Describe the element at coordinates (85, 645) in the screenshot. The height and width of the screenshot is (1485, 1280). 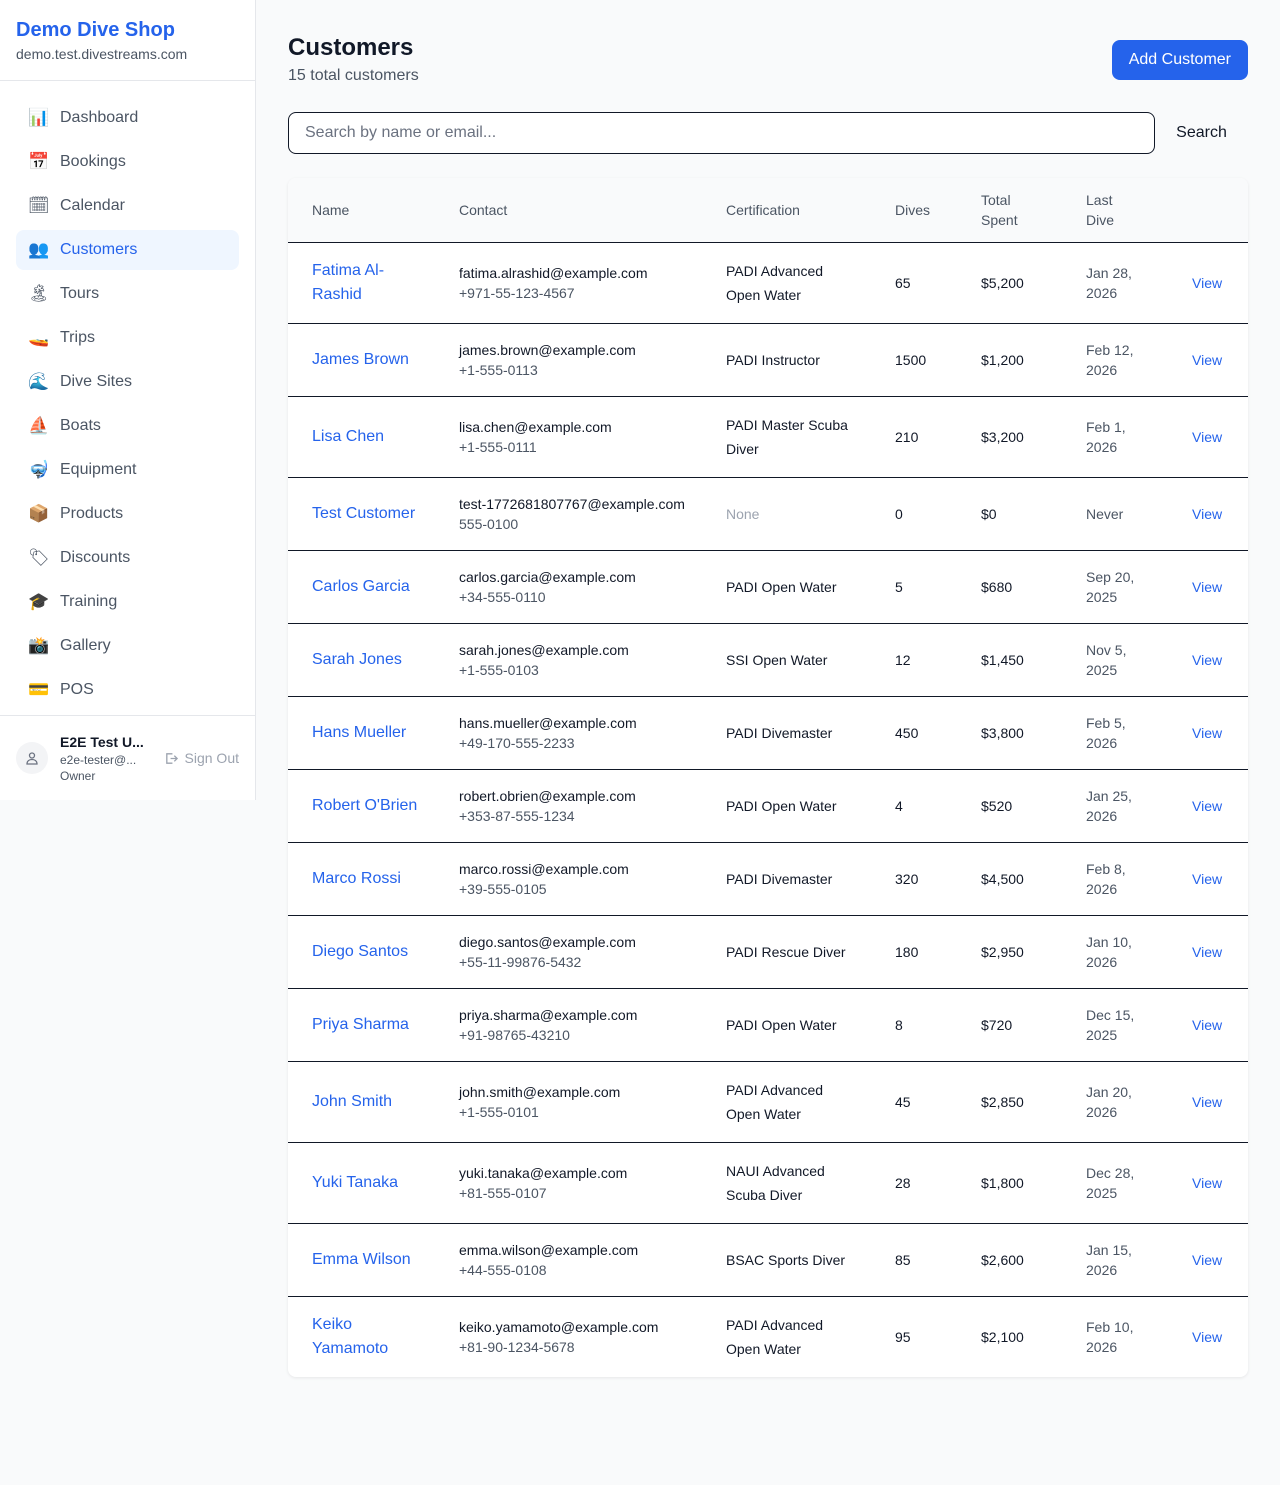
I see `sidebar-item-label: Gallery` at that location.